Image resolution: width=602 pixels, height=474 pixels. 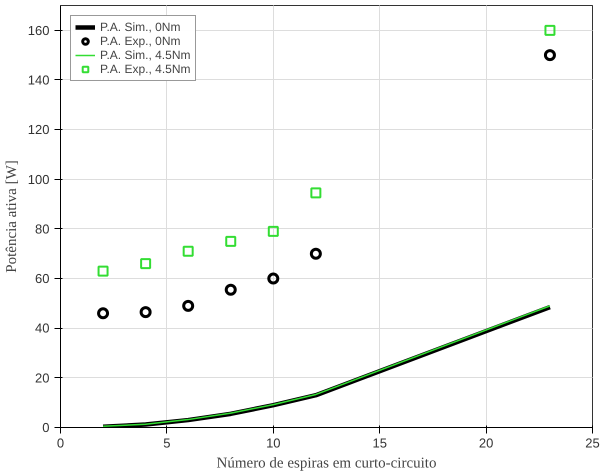 What do you see at coordinates (12, 216) in the screenshot?
I see `y-axis-title: Potência ativa [W]` at bounding box center [12, 216].